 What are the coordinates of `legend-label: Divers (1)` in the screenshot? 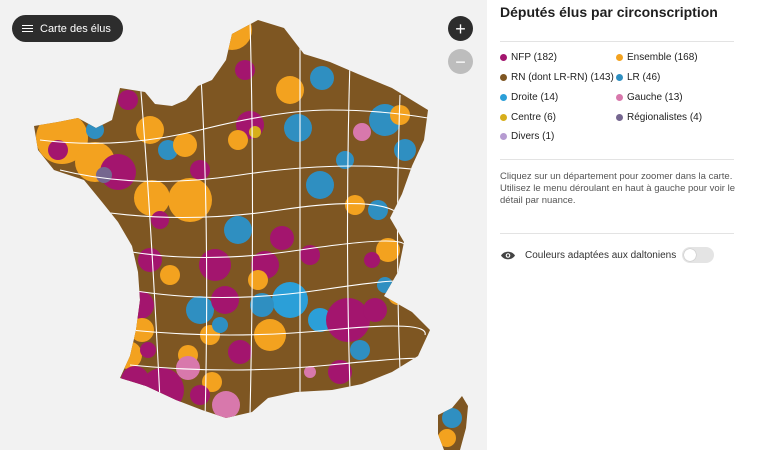 It's located at (533, 136).